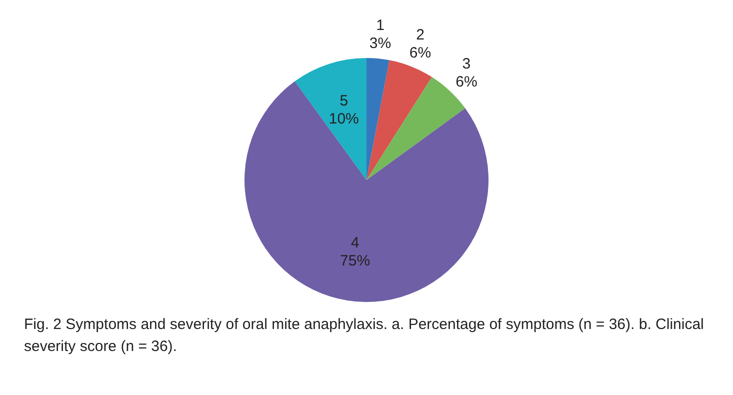 The width and height of the screenshot is (733, 395). What do you see at coordinates (380, 25) in the screenshot?
I see `slice-label: 1` at bounding box center [380, 25].